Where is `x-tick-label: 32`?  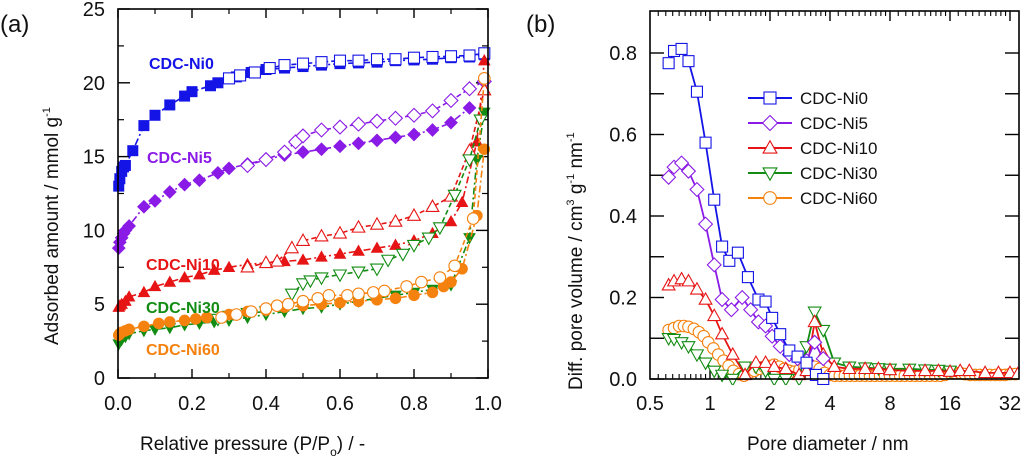 x-tick-label: 32 is located at coordinates (1010, 404).